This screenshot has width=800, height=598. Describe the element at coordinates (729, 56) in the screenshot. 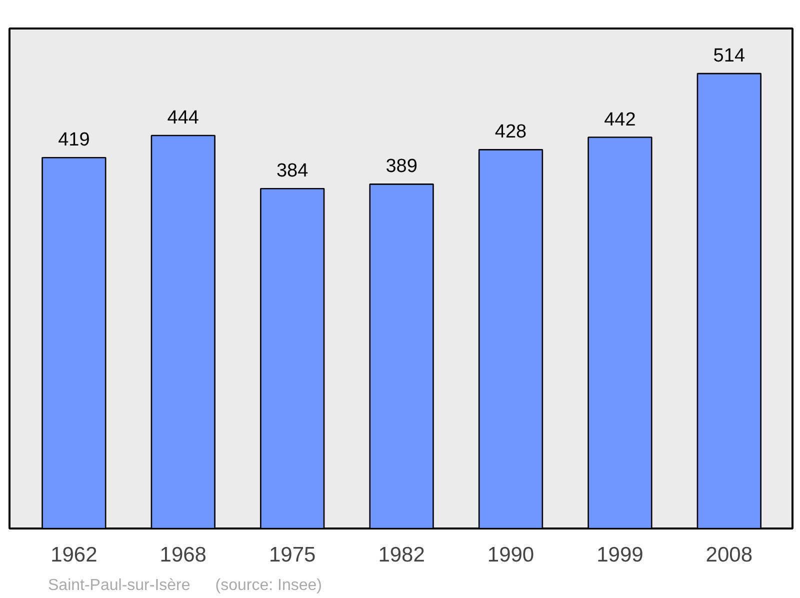

I see `data-label: 514` at that location.